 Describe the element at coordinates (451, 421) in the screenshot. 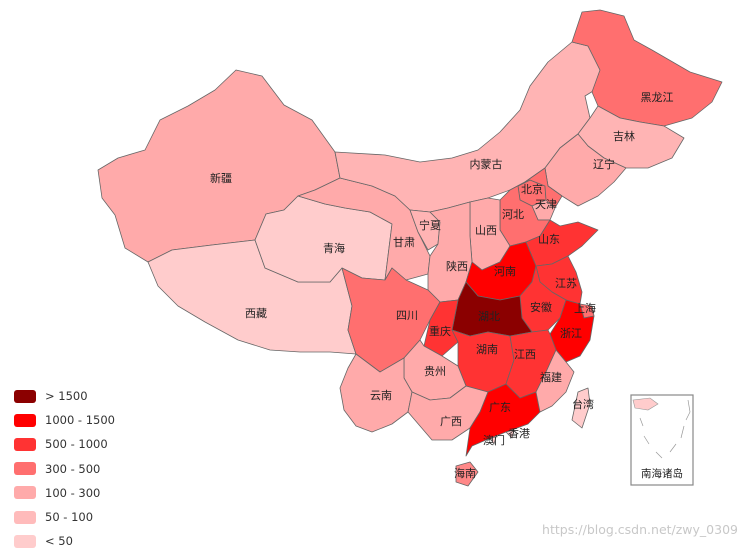

I see `province-label: 广西` at that location.